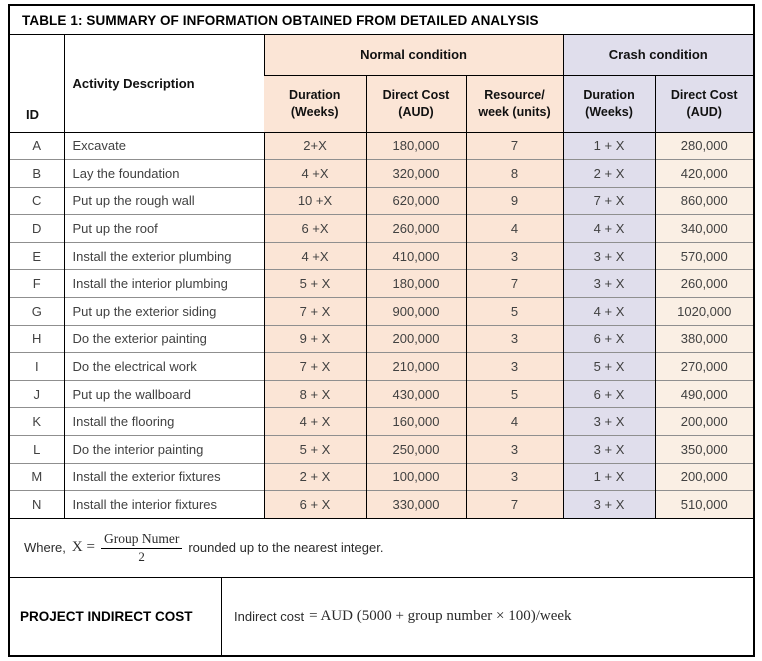 Image resolution: width=762 pixels, height=661 pixels. I want to click on cell-activity-description: Put up the roof, so click(163, 228).